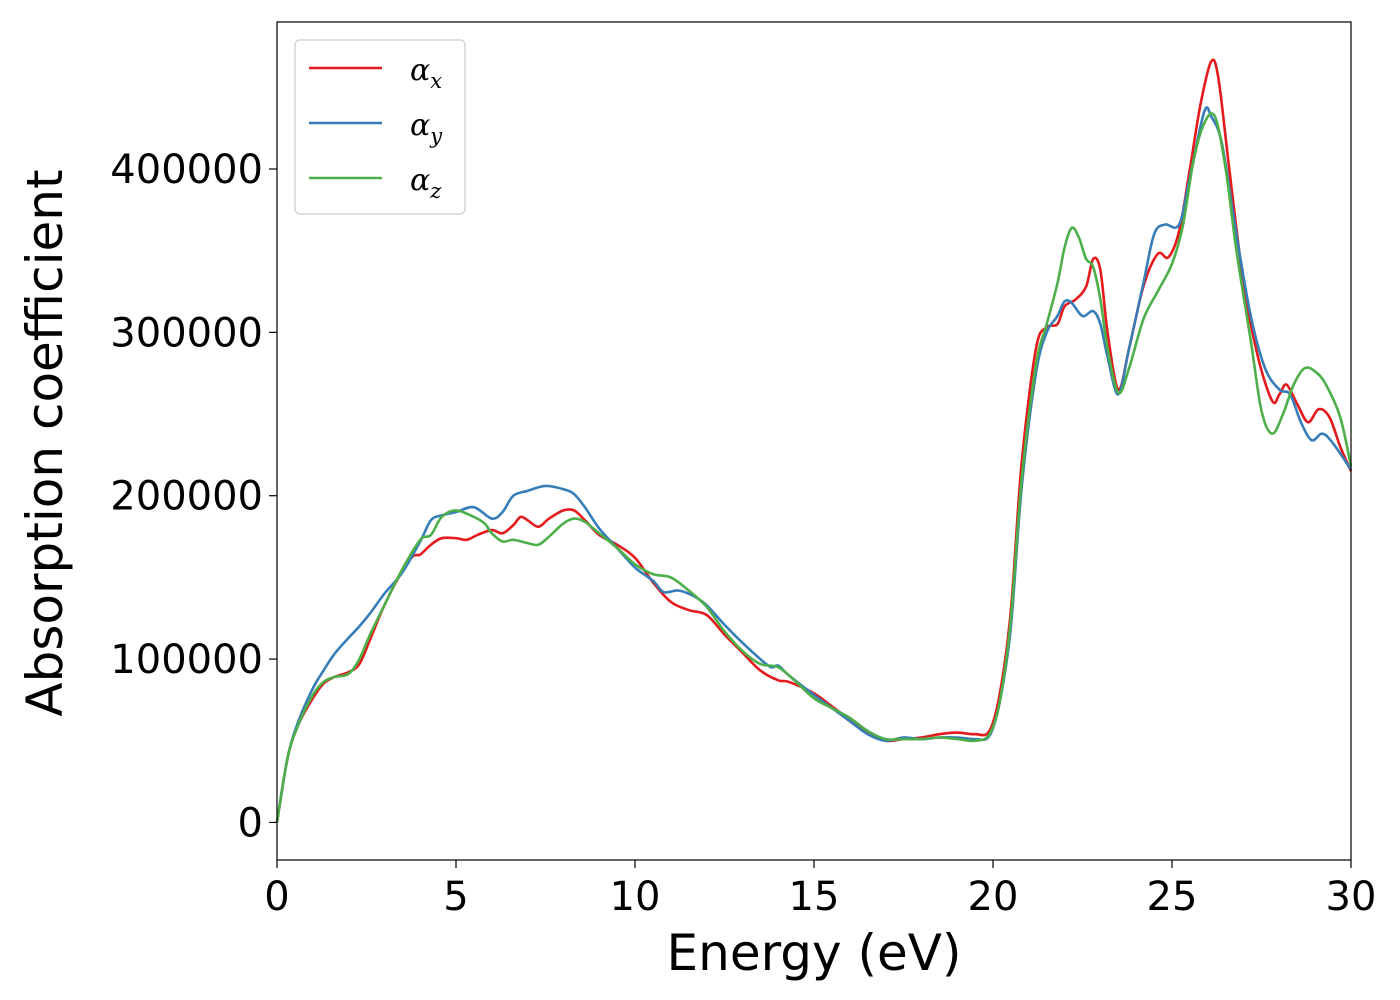  I want to click on y-tick-label: 300000, so click(186, 333).